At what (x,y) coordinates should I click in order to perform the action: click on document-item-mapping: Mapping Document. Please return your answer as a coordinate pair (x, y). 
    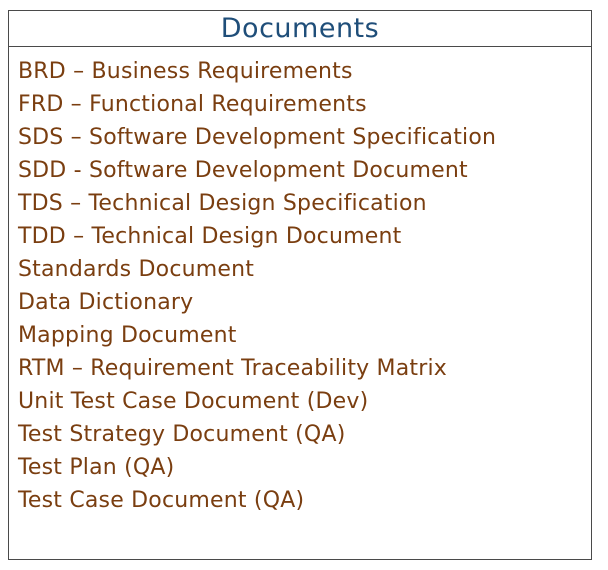
    Looking at the image, I should click on (127, 335).